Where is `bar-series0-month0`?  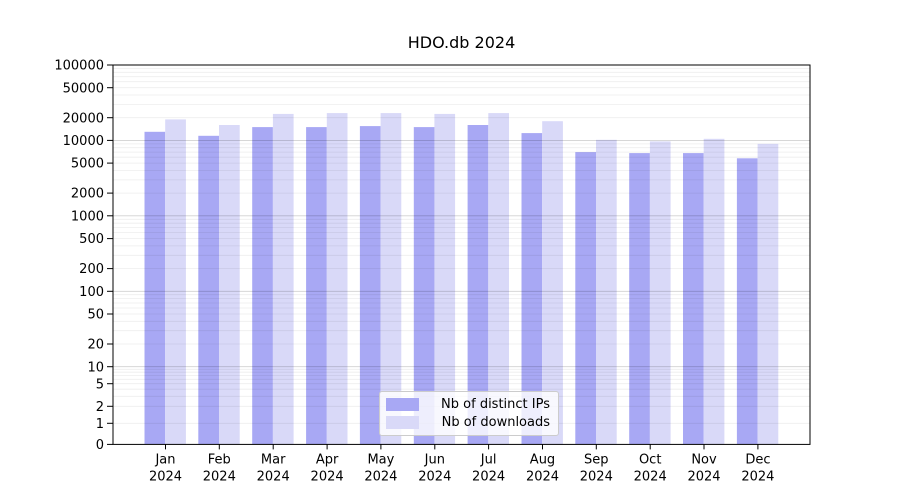
bar-series0-month0 is located at coordinates (155, 288).